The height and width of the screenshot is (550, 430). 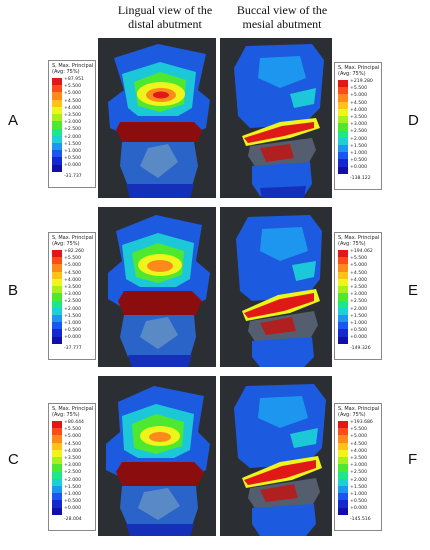 What do you see at coordinates (360, 348) in the screenshot?
I see `legend-min-value: -149.326` at bounding box center [360, 348].